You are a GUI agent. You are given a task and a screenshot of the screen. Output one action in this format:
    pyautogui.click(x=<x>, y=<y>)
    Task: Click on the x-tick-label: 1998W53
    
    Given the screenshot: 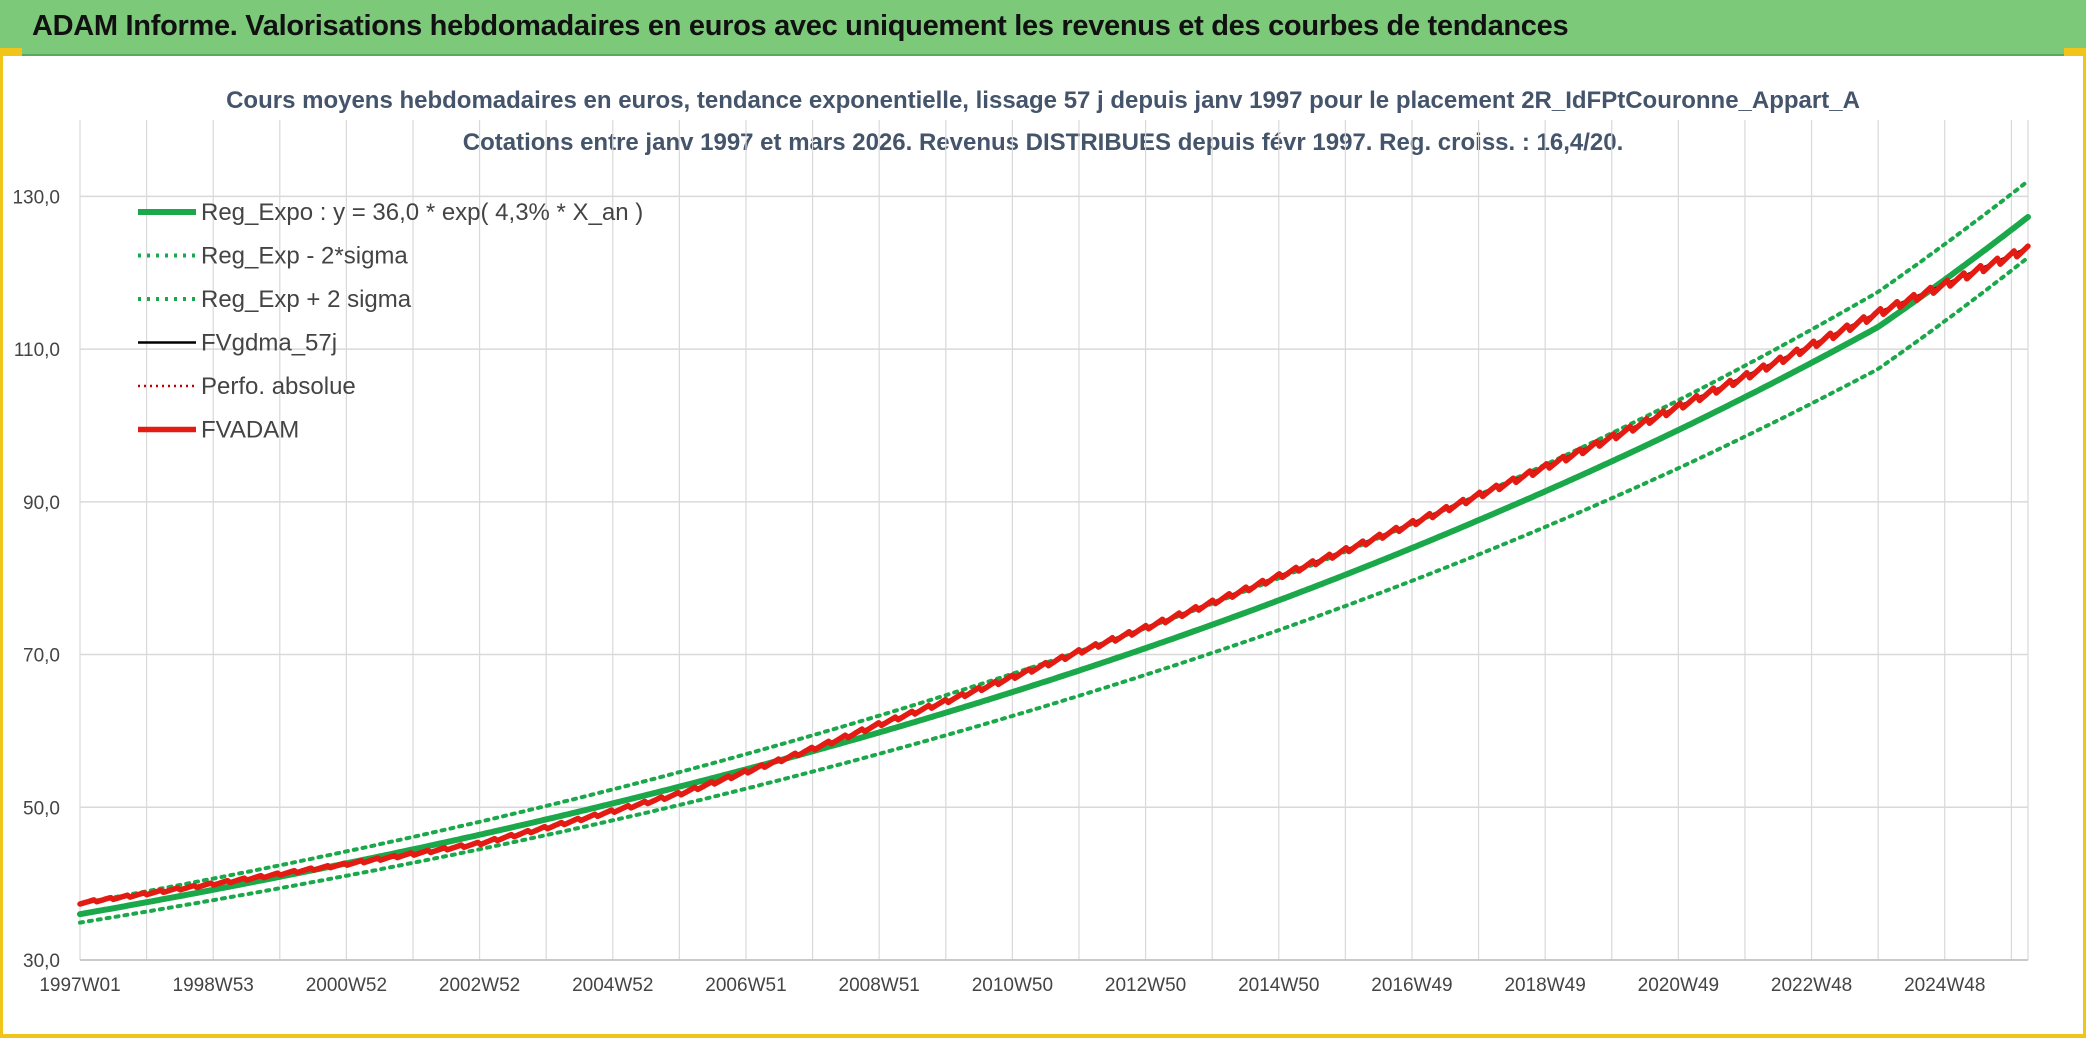 What is the action you would take?
    pyautogui.click(x=213, y=985)
    